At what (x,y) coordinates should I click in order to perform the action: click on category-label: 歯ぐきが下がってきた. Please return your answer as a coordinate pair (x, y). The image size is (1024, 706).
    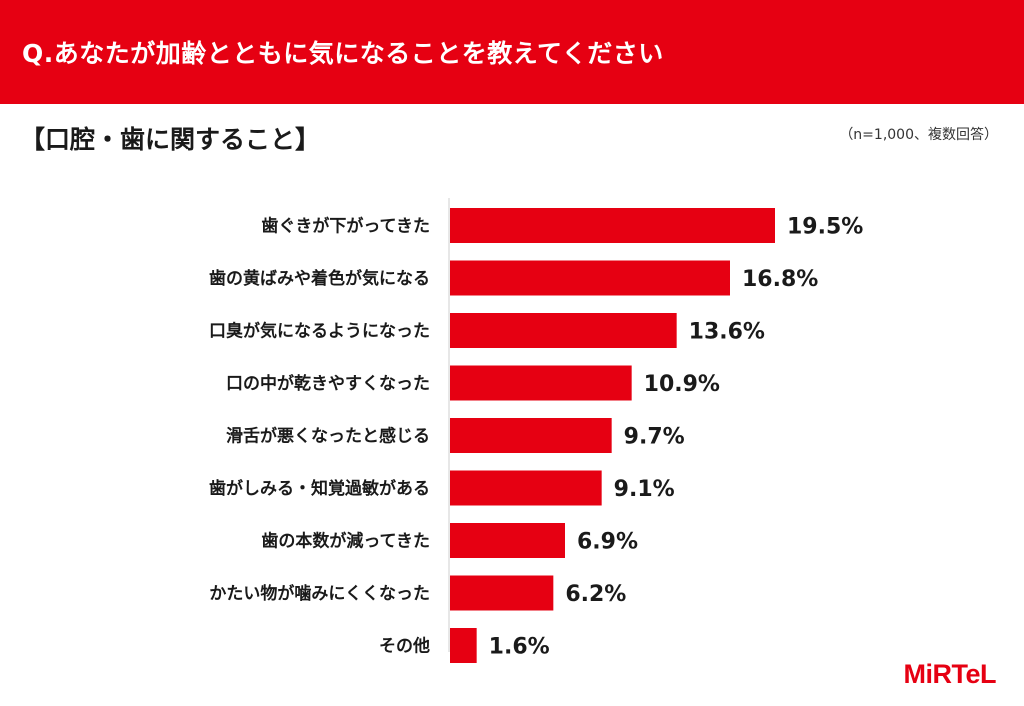
    Looking at the image, I should click on (345, 226).